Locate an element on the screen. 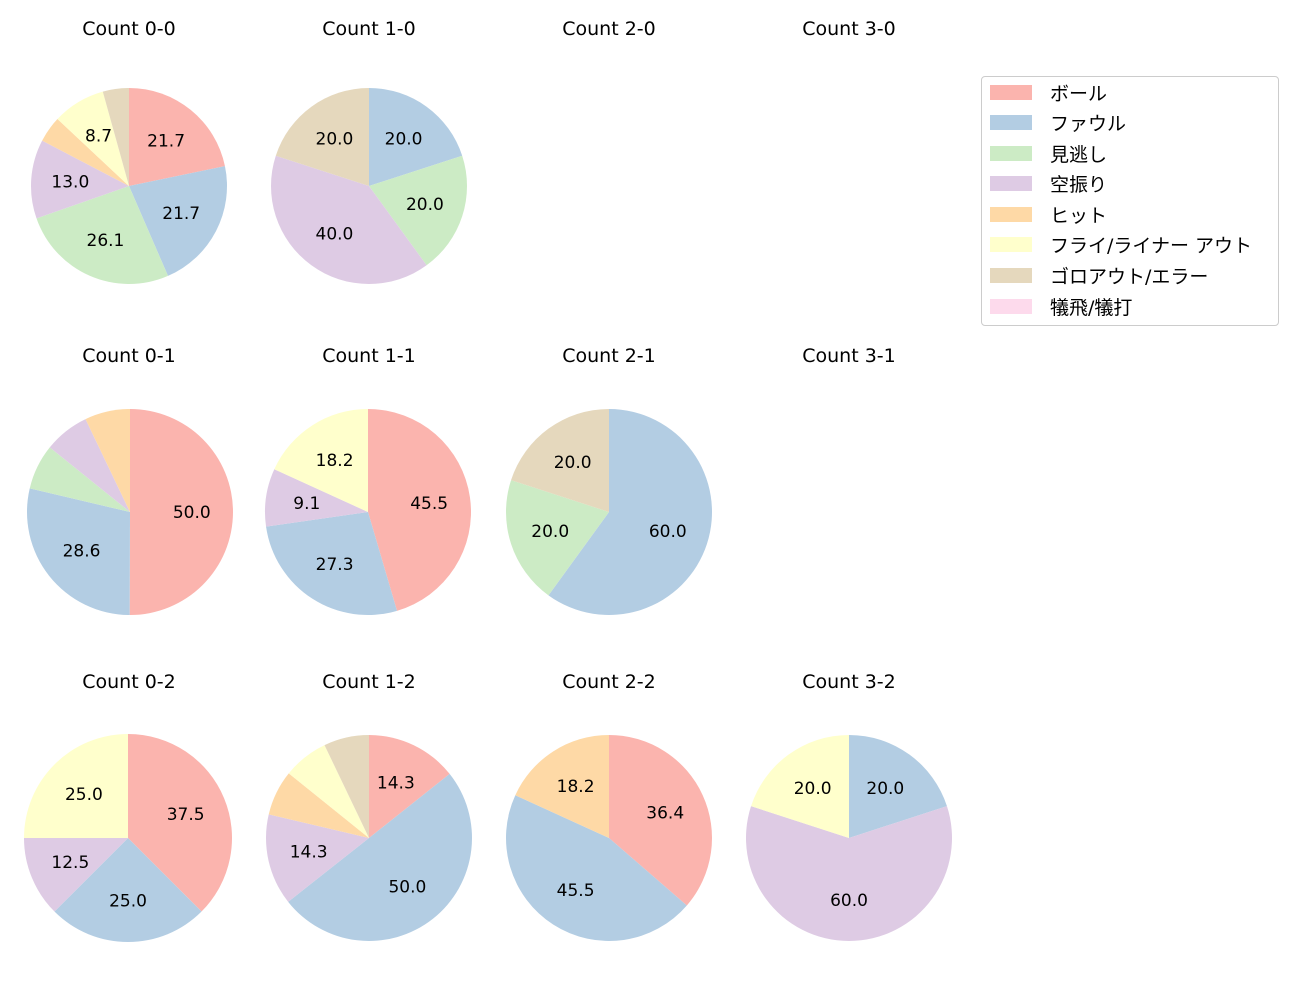 This screenshot has height=1000, width=1300. slice-label: 9.1 is located at coordinates (306, 504).